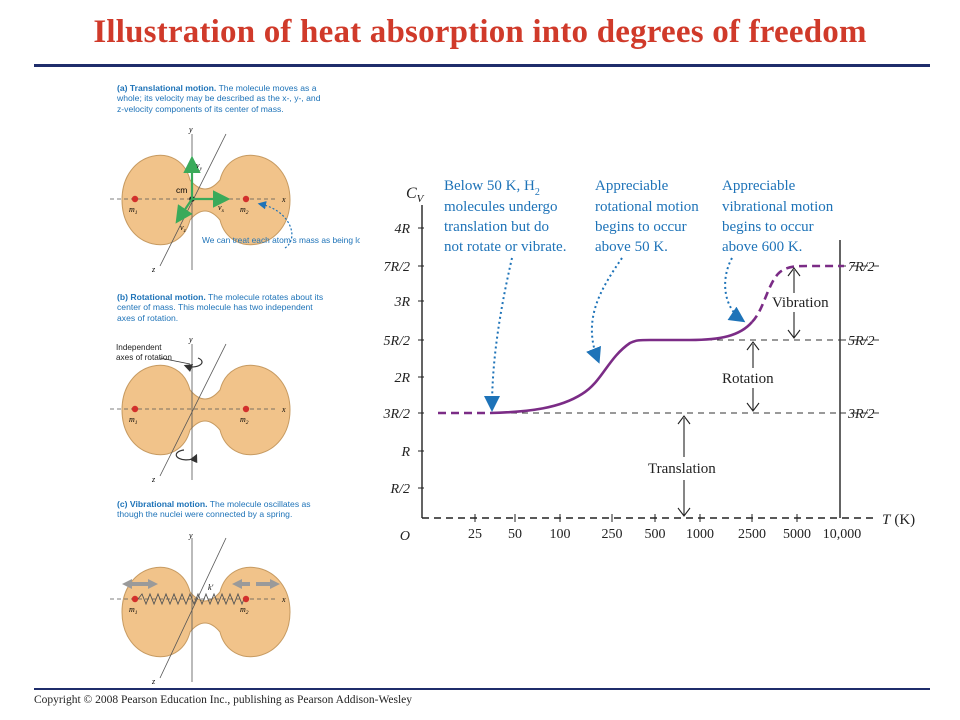  What do you see at coordinates (515, 534) in the screenshot?
I see `xtick-50: 50` at bounding box center [515, 534].